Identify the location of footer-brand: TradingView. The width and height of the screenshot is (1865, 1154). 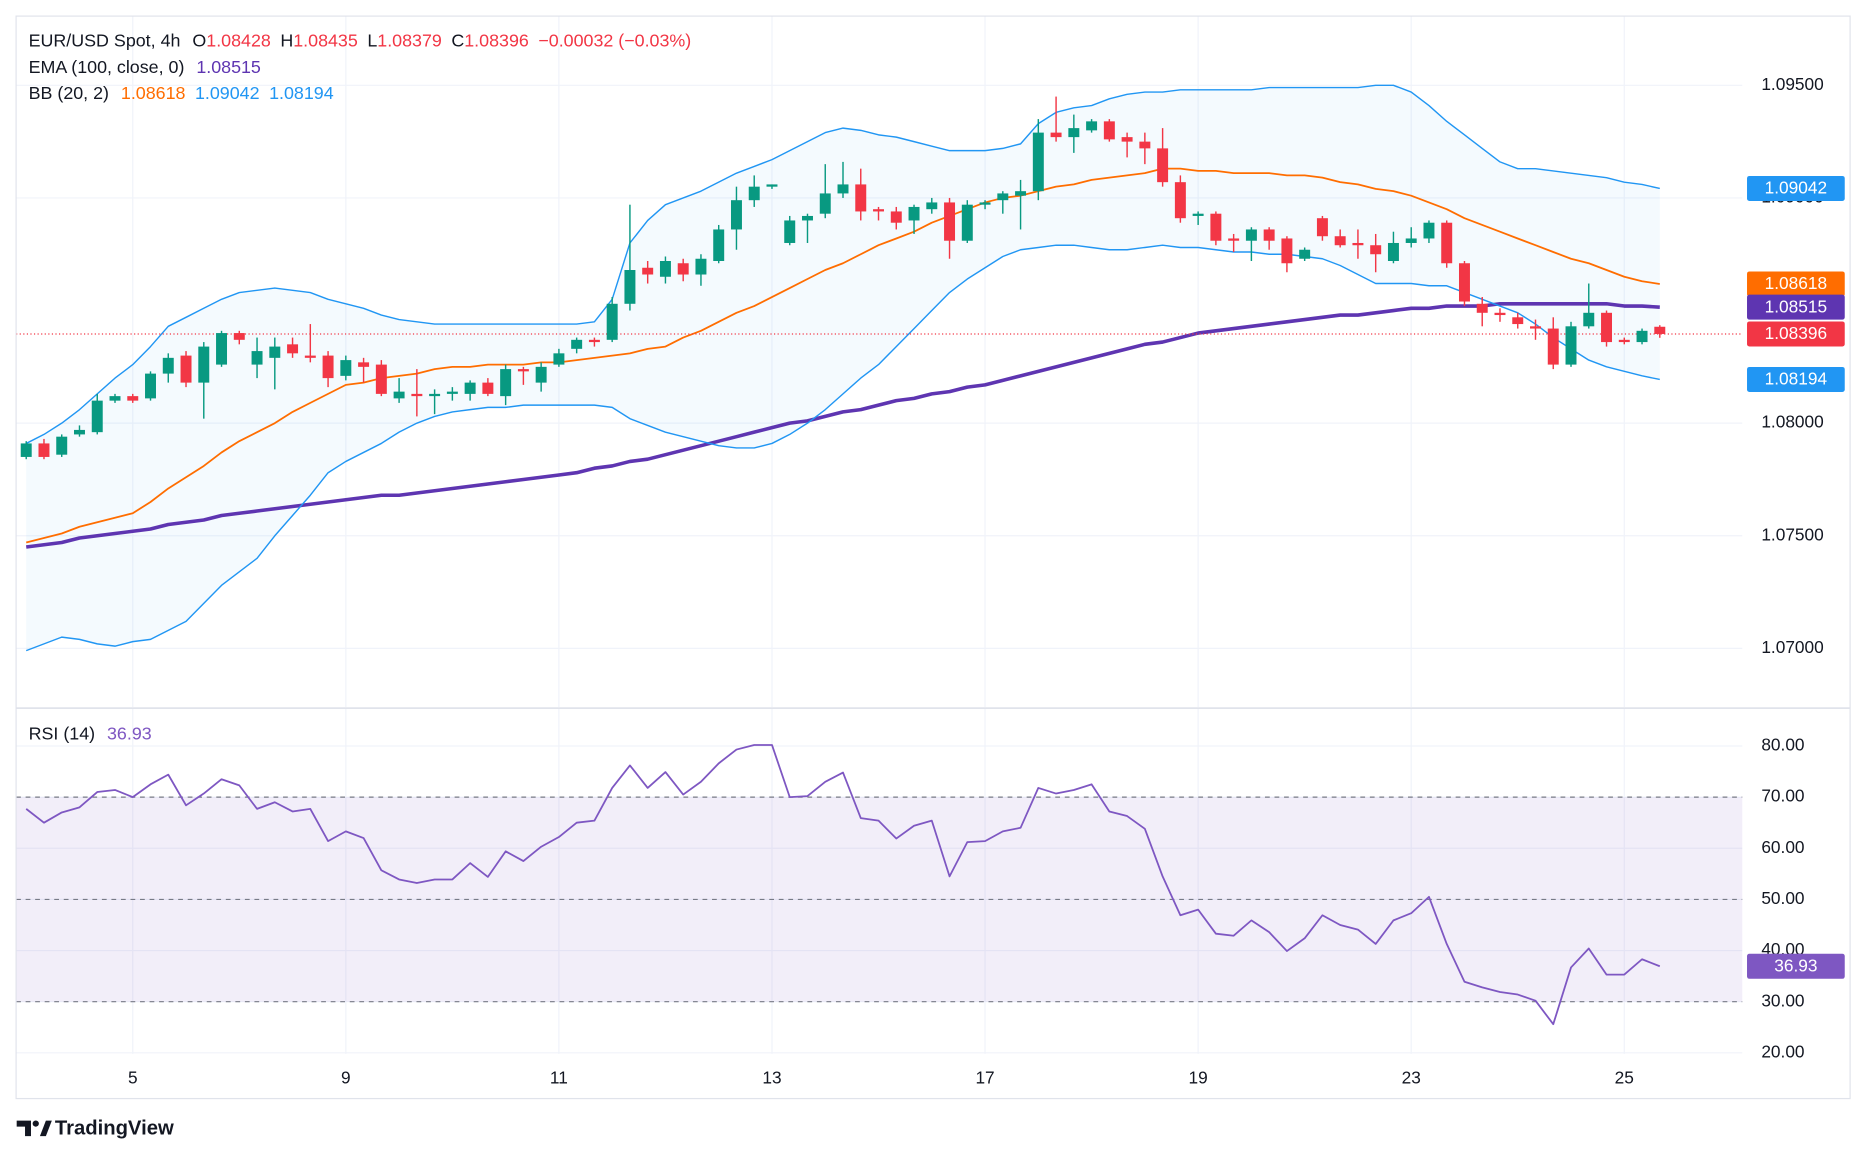
(114, 1128).